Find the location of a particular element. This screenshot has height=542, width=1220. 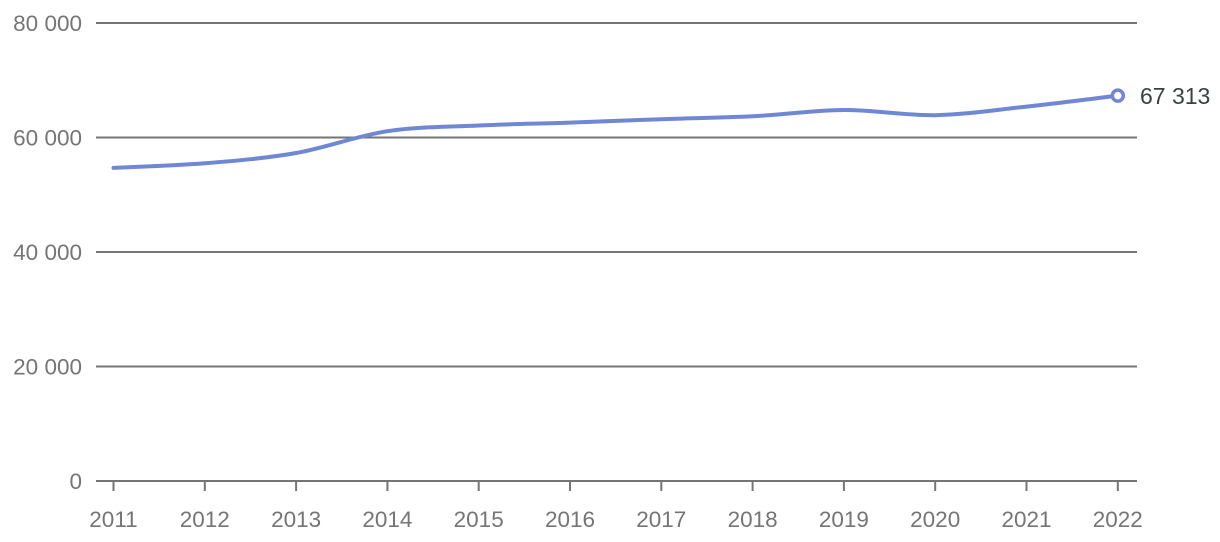

y-axis-tick-label: 60 000 is located at coordinates (47, 138).